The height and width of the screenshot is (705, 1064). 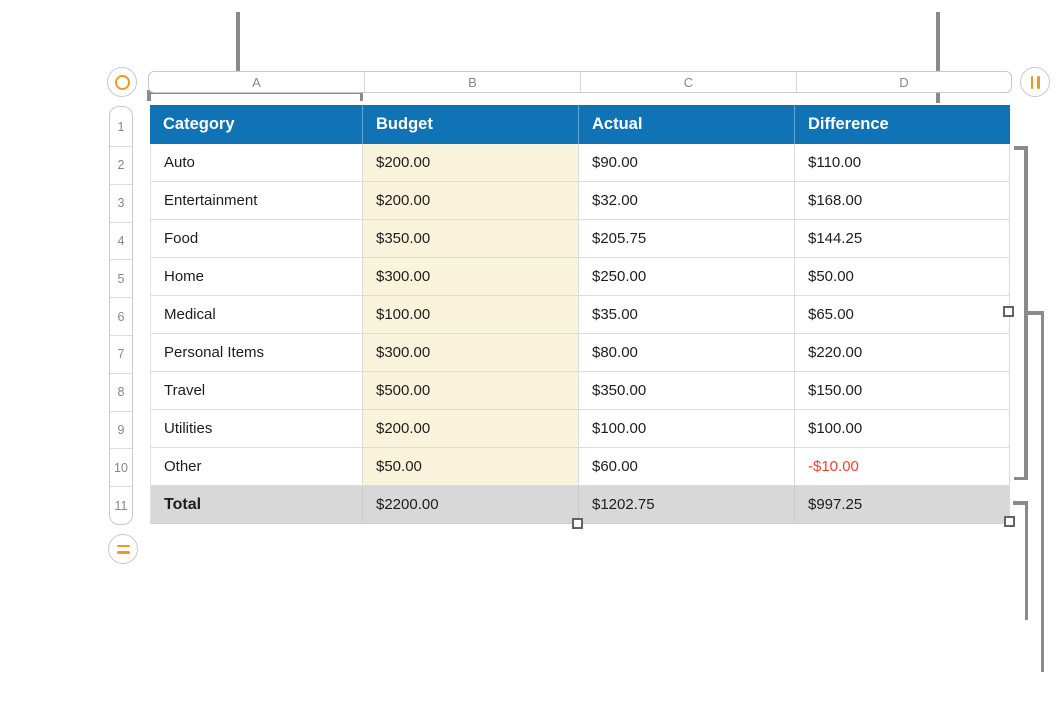 I want to click on cell-a10: Other, so click(x=256, y=467).